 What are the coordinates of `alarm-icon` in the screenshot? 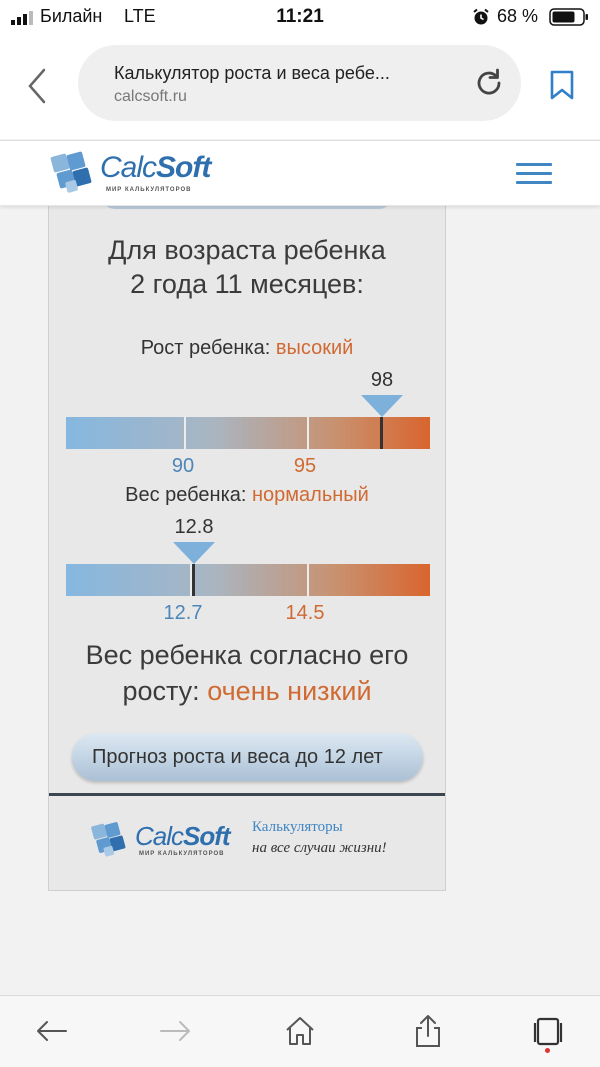 It's located at (481, 16).